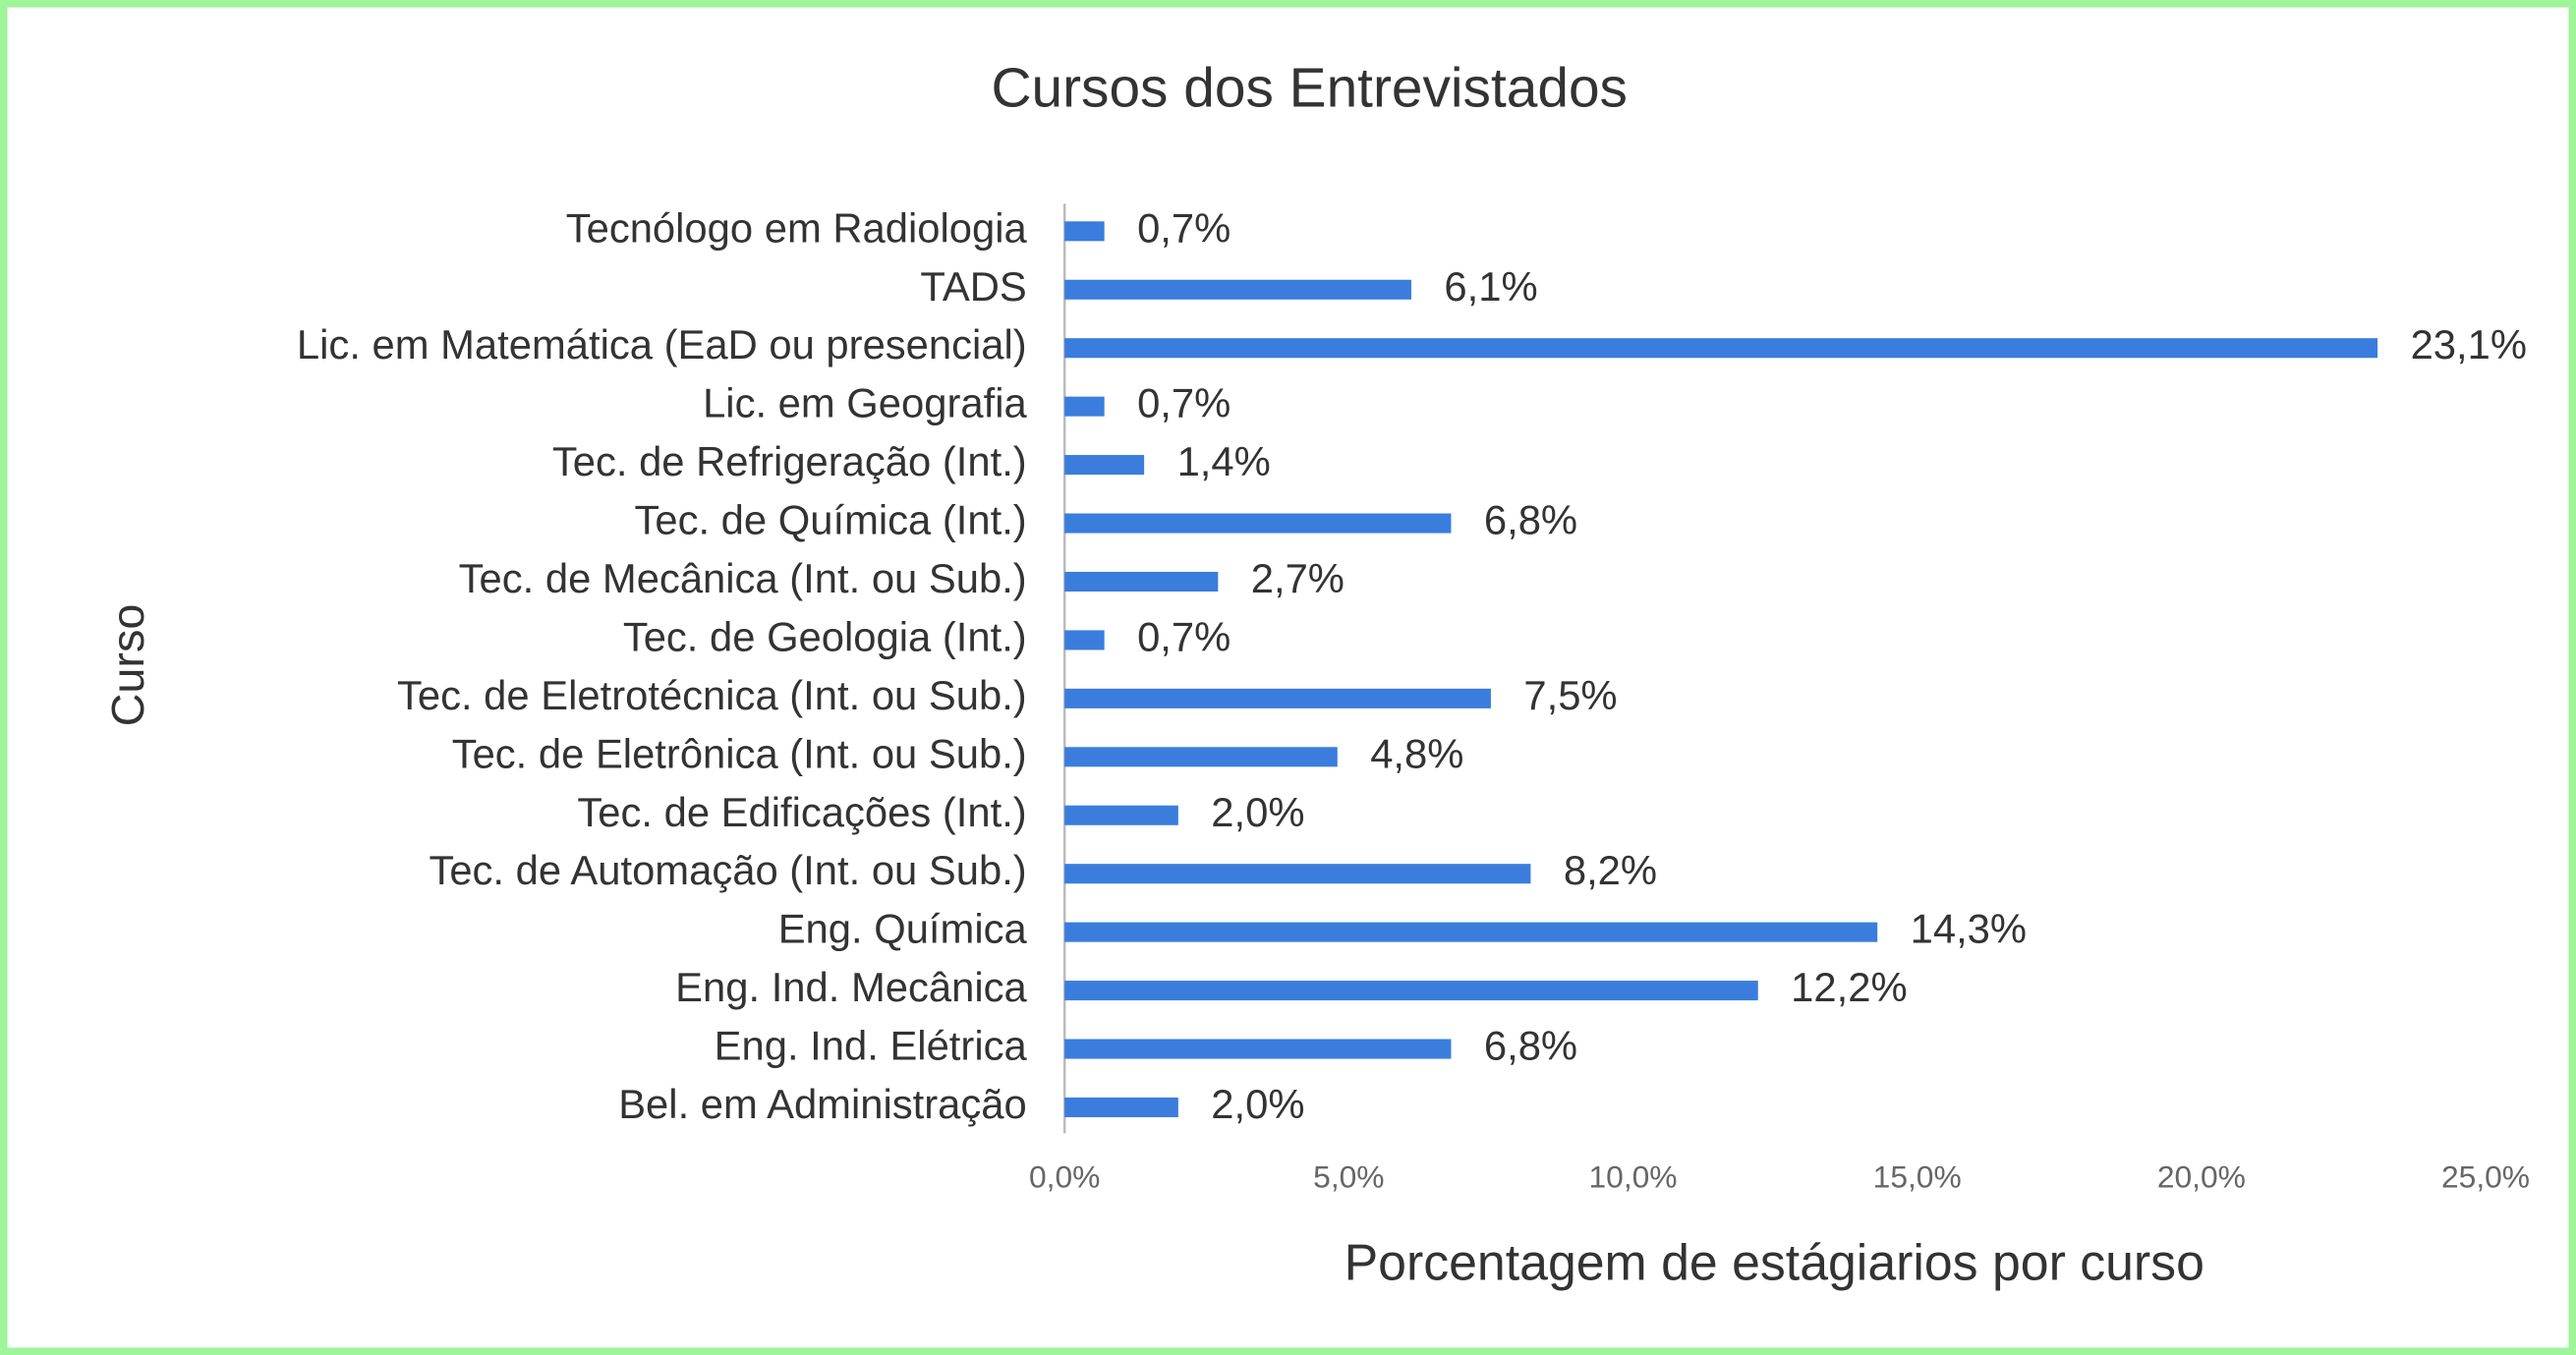 The height and width of the screenshot is (1355, 2576). I want to click on value-label: 2,7%, so click(1298, 578).